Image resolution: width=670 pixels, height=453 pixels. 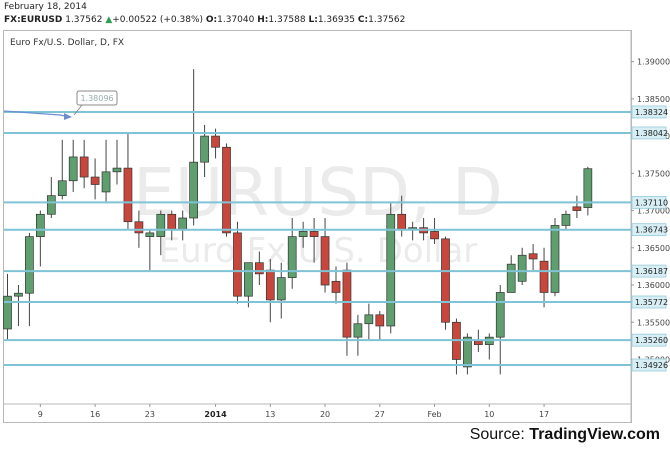 What do you see at coordinates (651, 365) in the screenshot?
I see `level-price-label: 1.34926` at bounding box center [651, 365].